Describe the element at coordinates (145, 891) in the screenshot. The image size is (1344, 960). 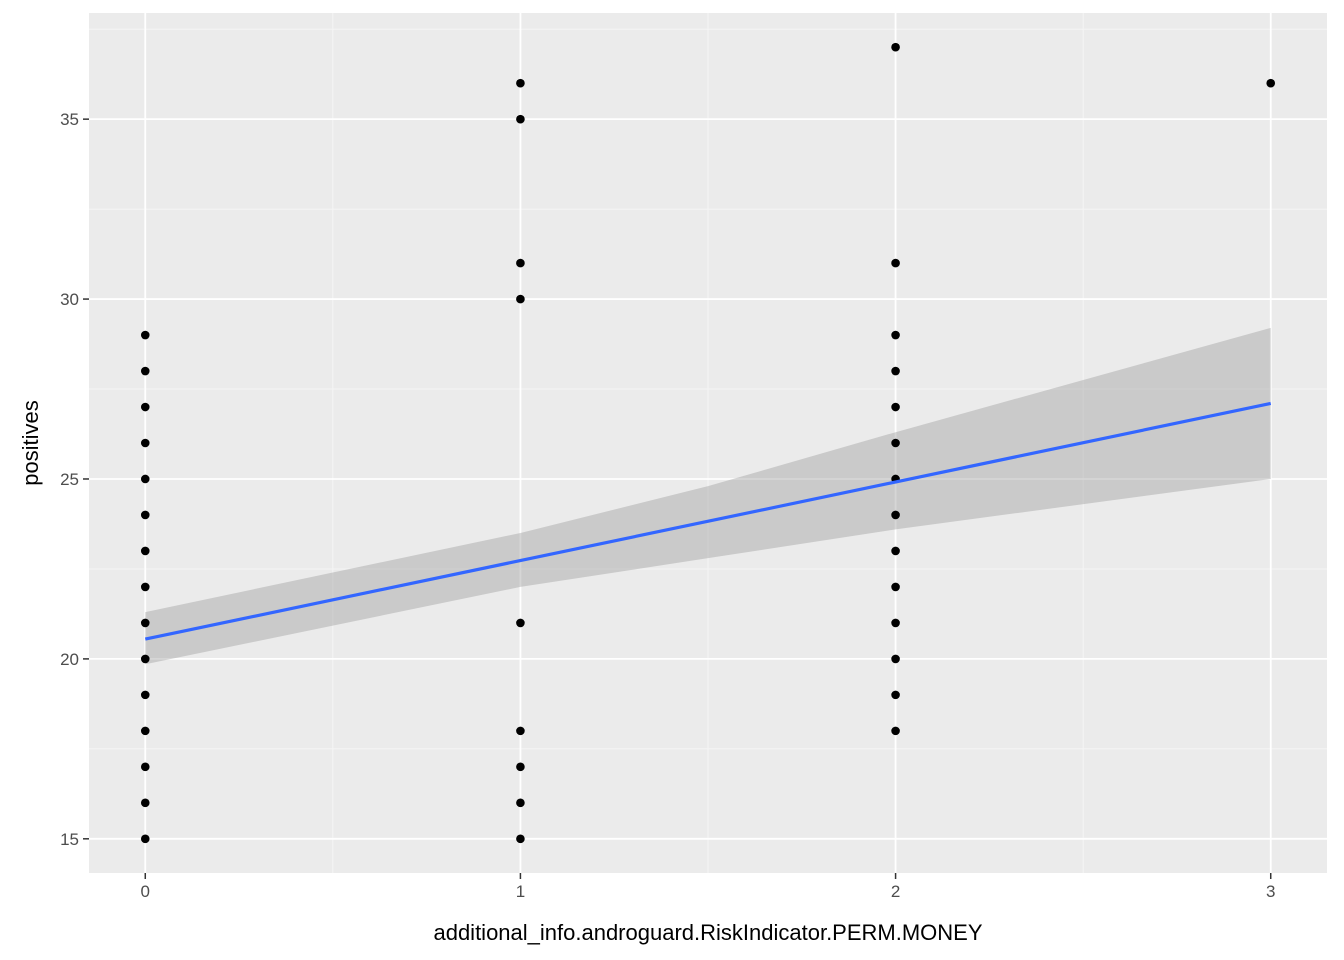
I see `x-tick-label: 0` at that location.